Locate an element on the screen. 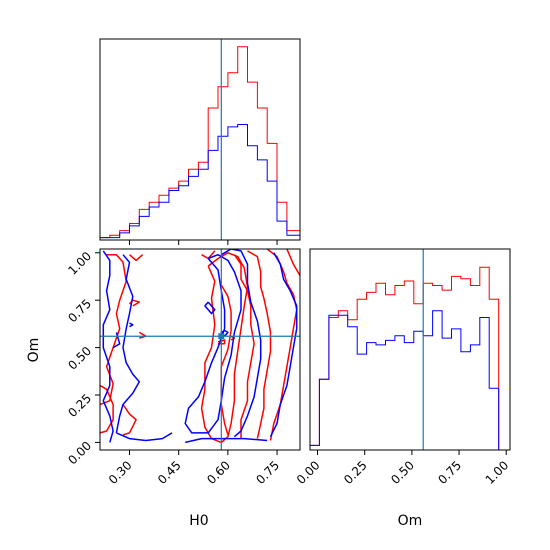  x-axis-label-h0: H0 is located at coordinates (198, 521).